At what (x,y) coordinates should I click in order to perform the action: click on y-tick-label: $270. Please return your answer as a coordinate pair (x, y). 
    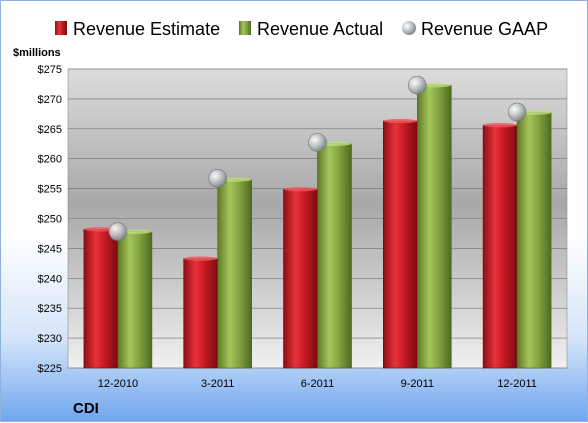
    Looking at the image, I should click on (50, 100).